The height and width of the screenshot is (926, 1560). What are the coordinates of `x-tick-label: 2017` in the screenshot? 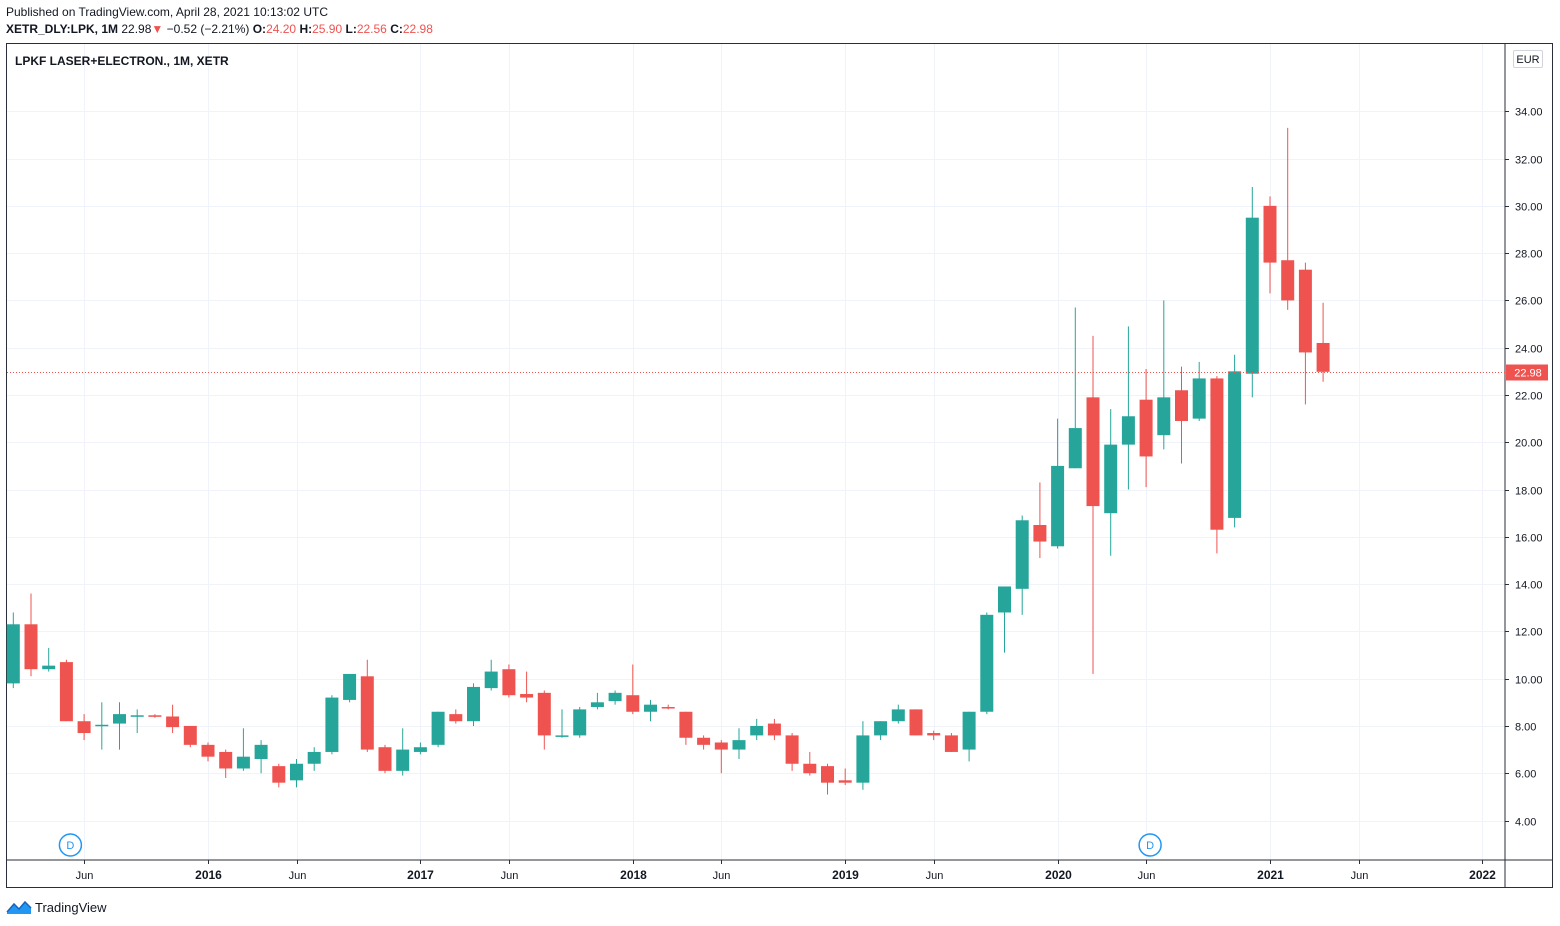 It's located at (420, 875).